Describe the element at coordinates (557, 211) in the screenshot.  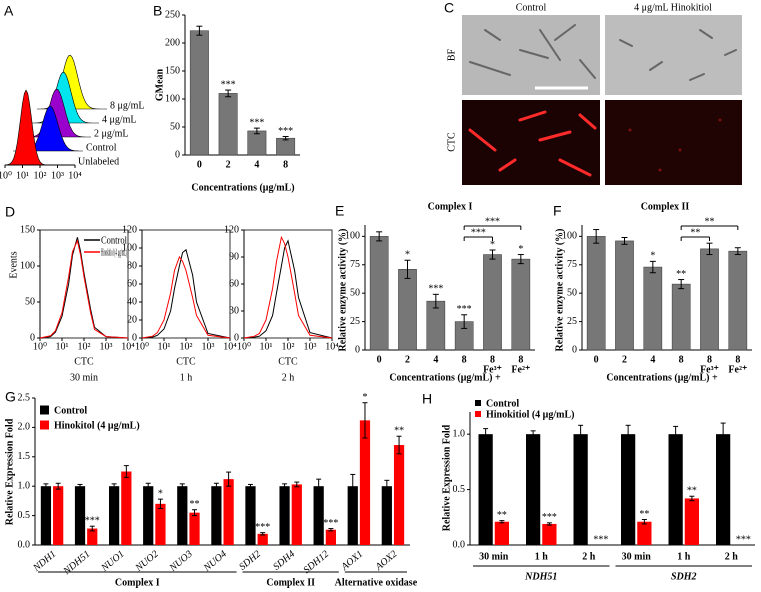
I see `panel-letter: F` at that location.